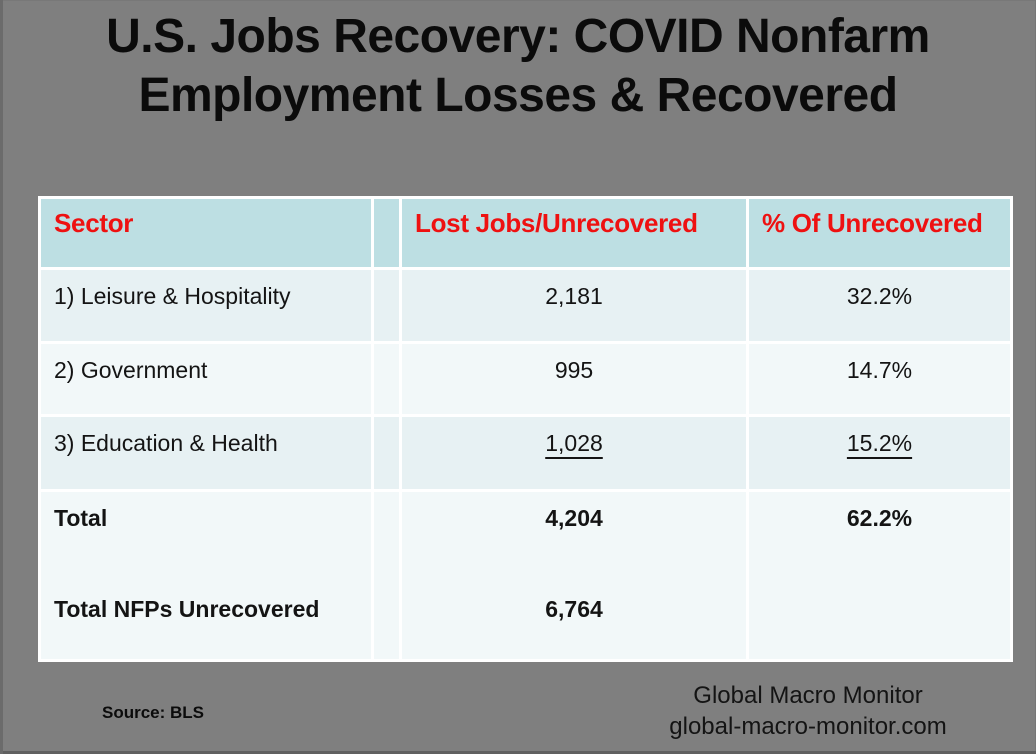 This screenshot has width=1036, height=754. Describe the element at coordinates (206, 305) in the screenshot. I see `table-row-sector: 1) Leisure & Hospitality` at that location.